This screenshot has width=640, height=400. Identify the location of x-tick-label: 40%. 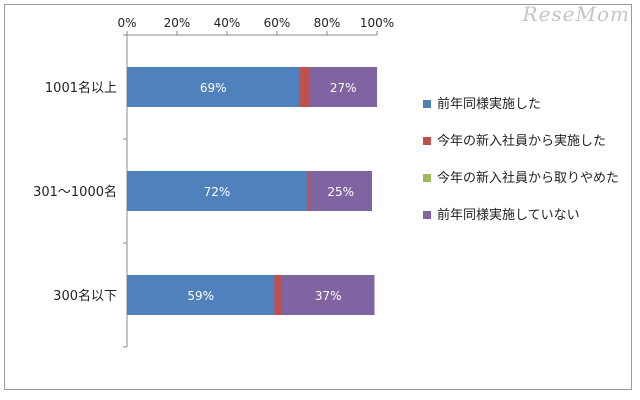
(227, 23).